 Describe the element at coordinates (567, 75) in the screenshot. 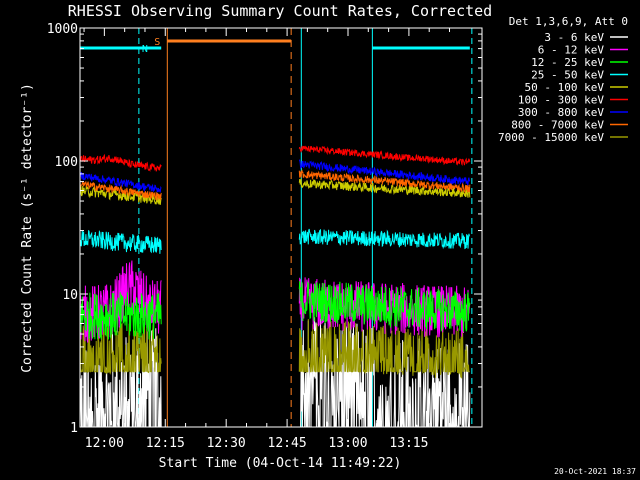

I see `legend-entry-label: 25 - 50 keV` at that location.